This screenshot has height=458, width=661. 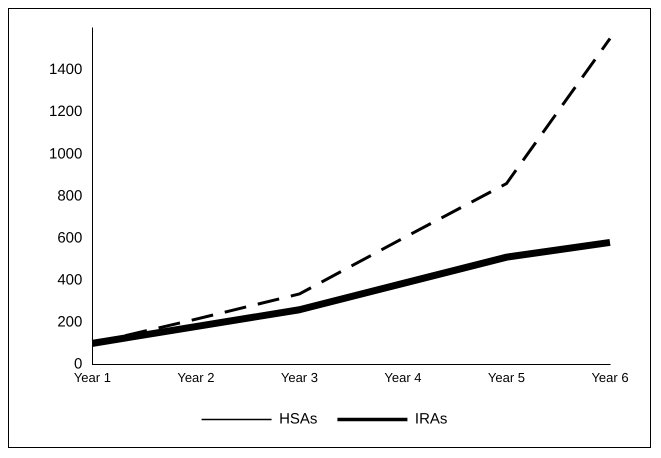 What do you see at coordinates (69, 195) in the screenshot?
I see `y-tick-label: 800` at bounding box center [69, 195].